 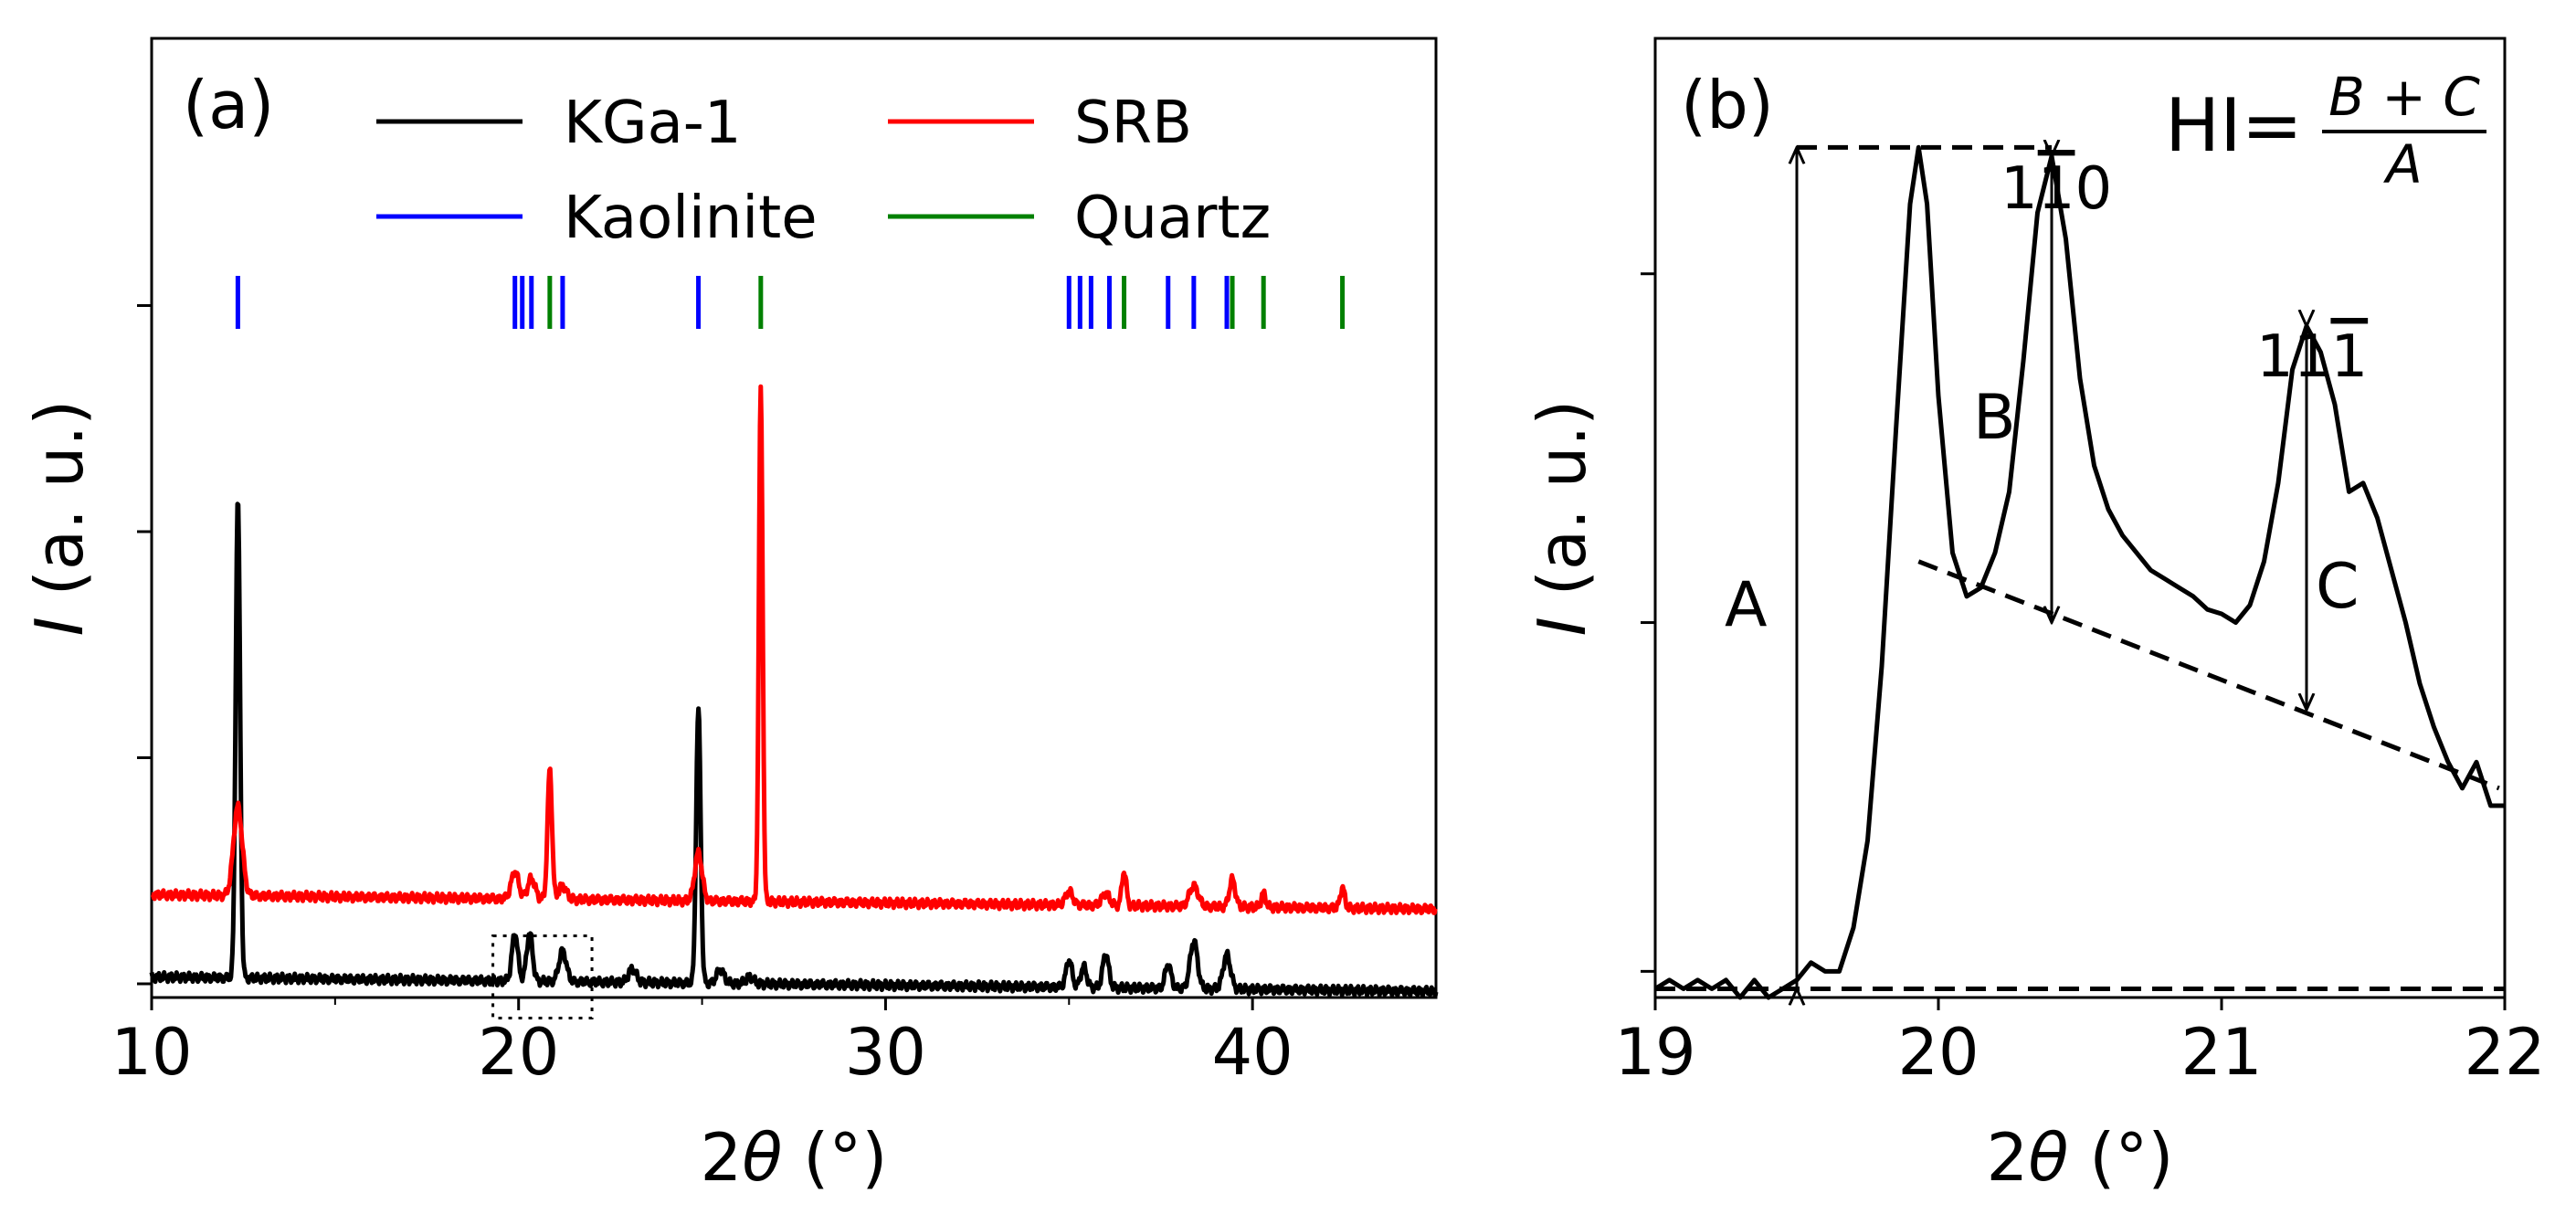 What do you see at coordinates (1654, 1052) in the screenshot?
I see `x-tick-label: 19` at bounding box center [1654, 1052].